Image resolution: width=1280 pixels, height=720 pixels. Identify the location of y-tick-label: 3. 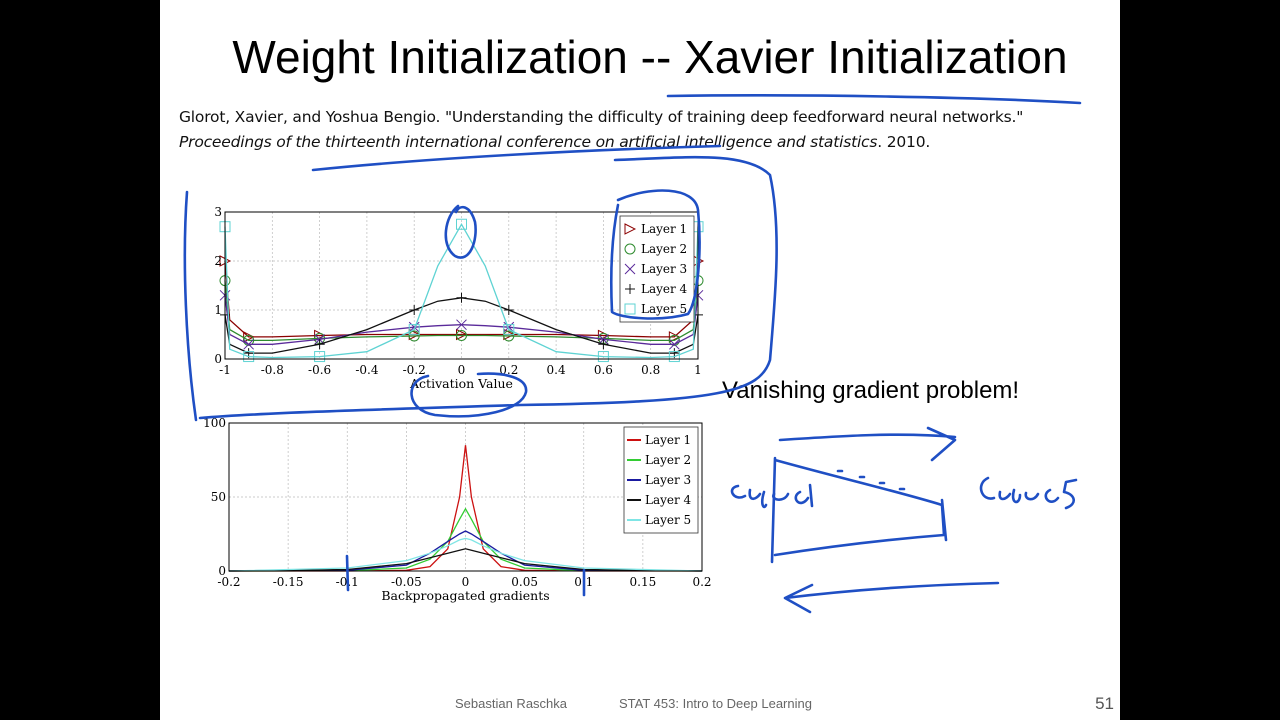
(218, 212).